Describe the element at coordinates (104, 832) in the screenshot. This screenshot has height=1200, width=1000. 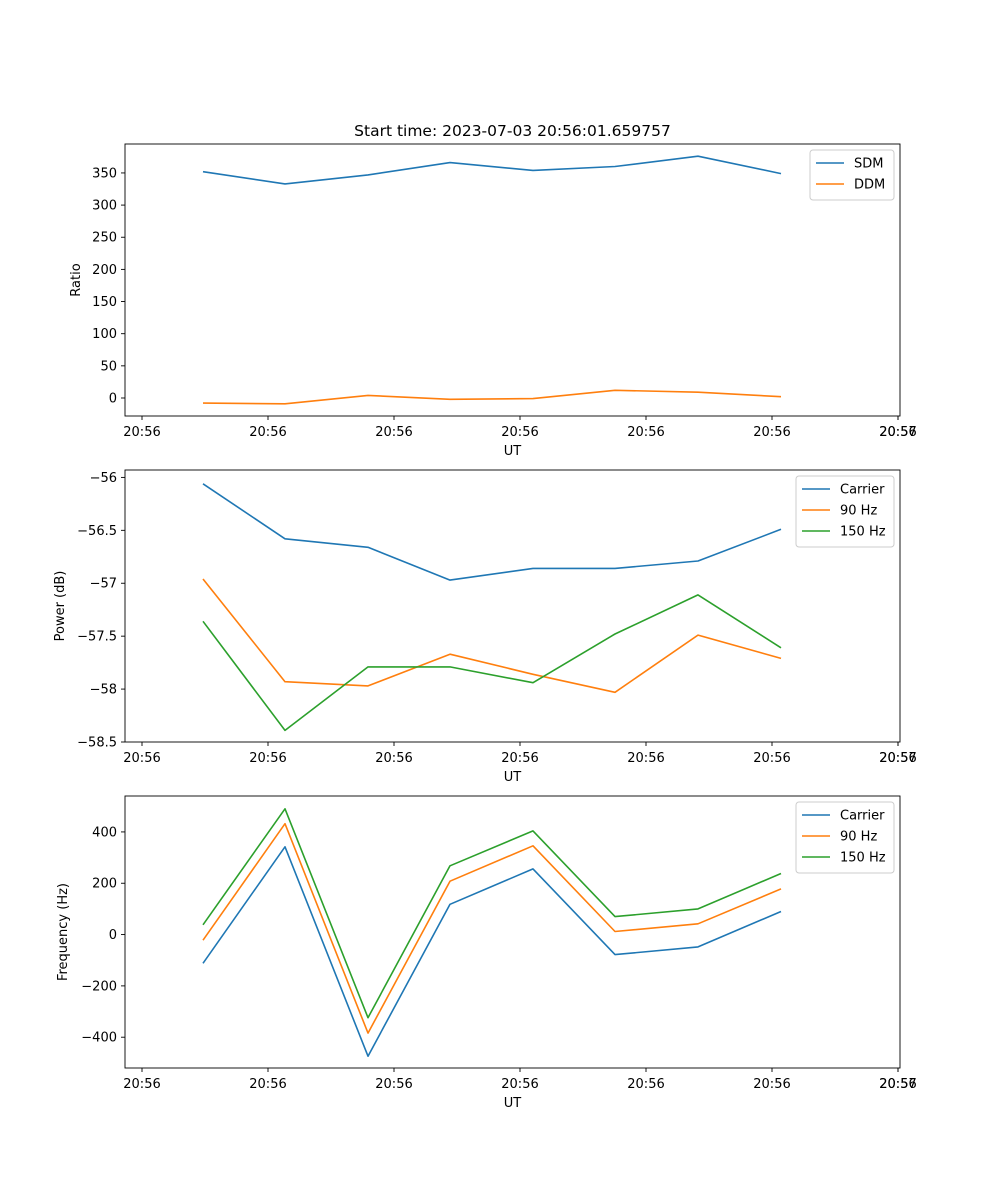
I see `y-tick-label: 400` at that location.